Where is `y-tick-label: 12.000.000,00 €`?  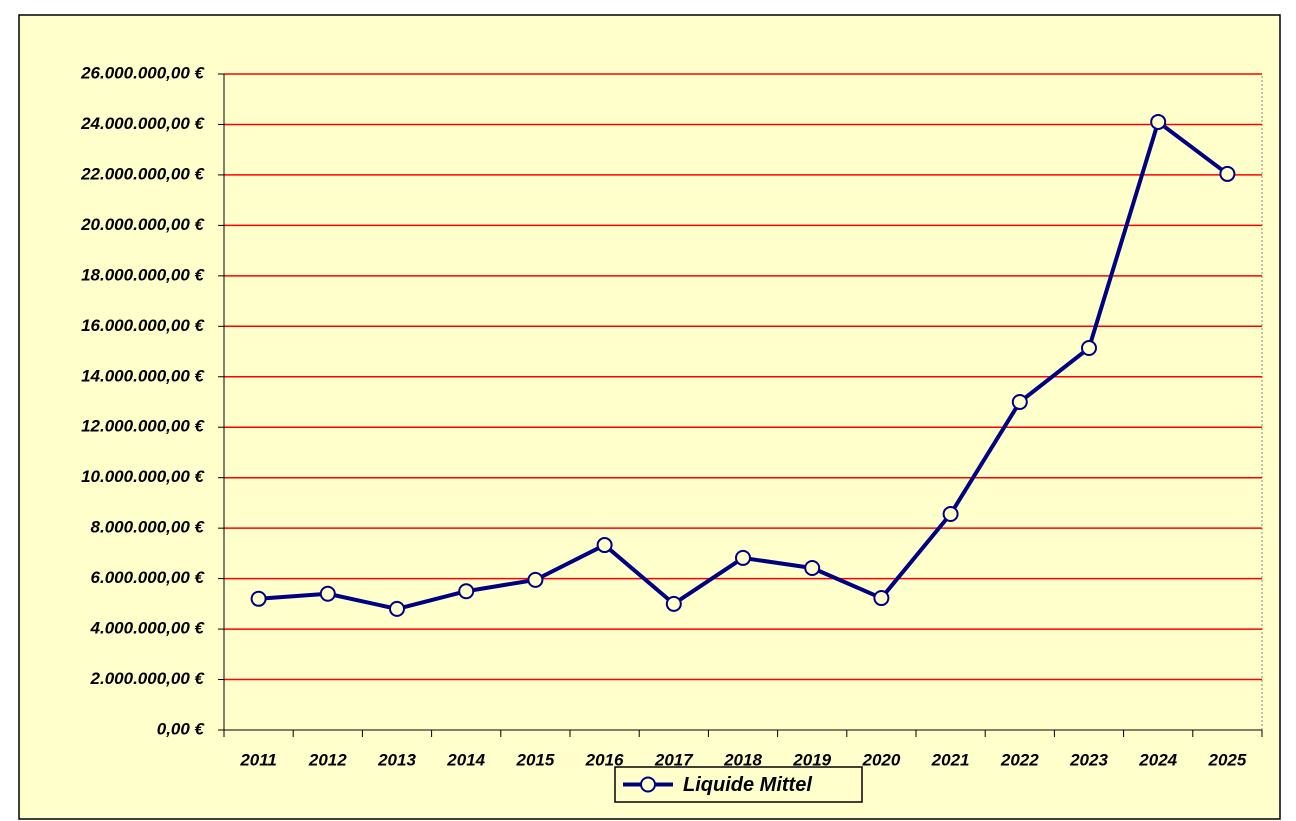
y-tick-label: 12.000.000,00 € is located at coordinates (143, 426).